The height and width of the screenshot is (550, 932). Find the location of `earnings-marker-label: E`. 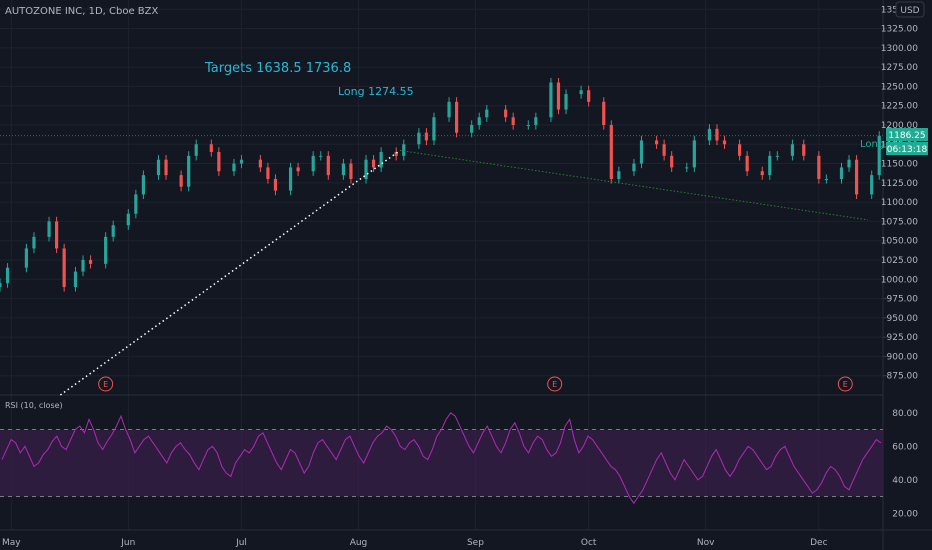

earnings-marker-label: E is located at coordinates (105, 384).